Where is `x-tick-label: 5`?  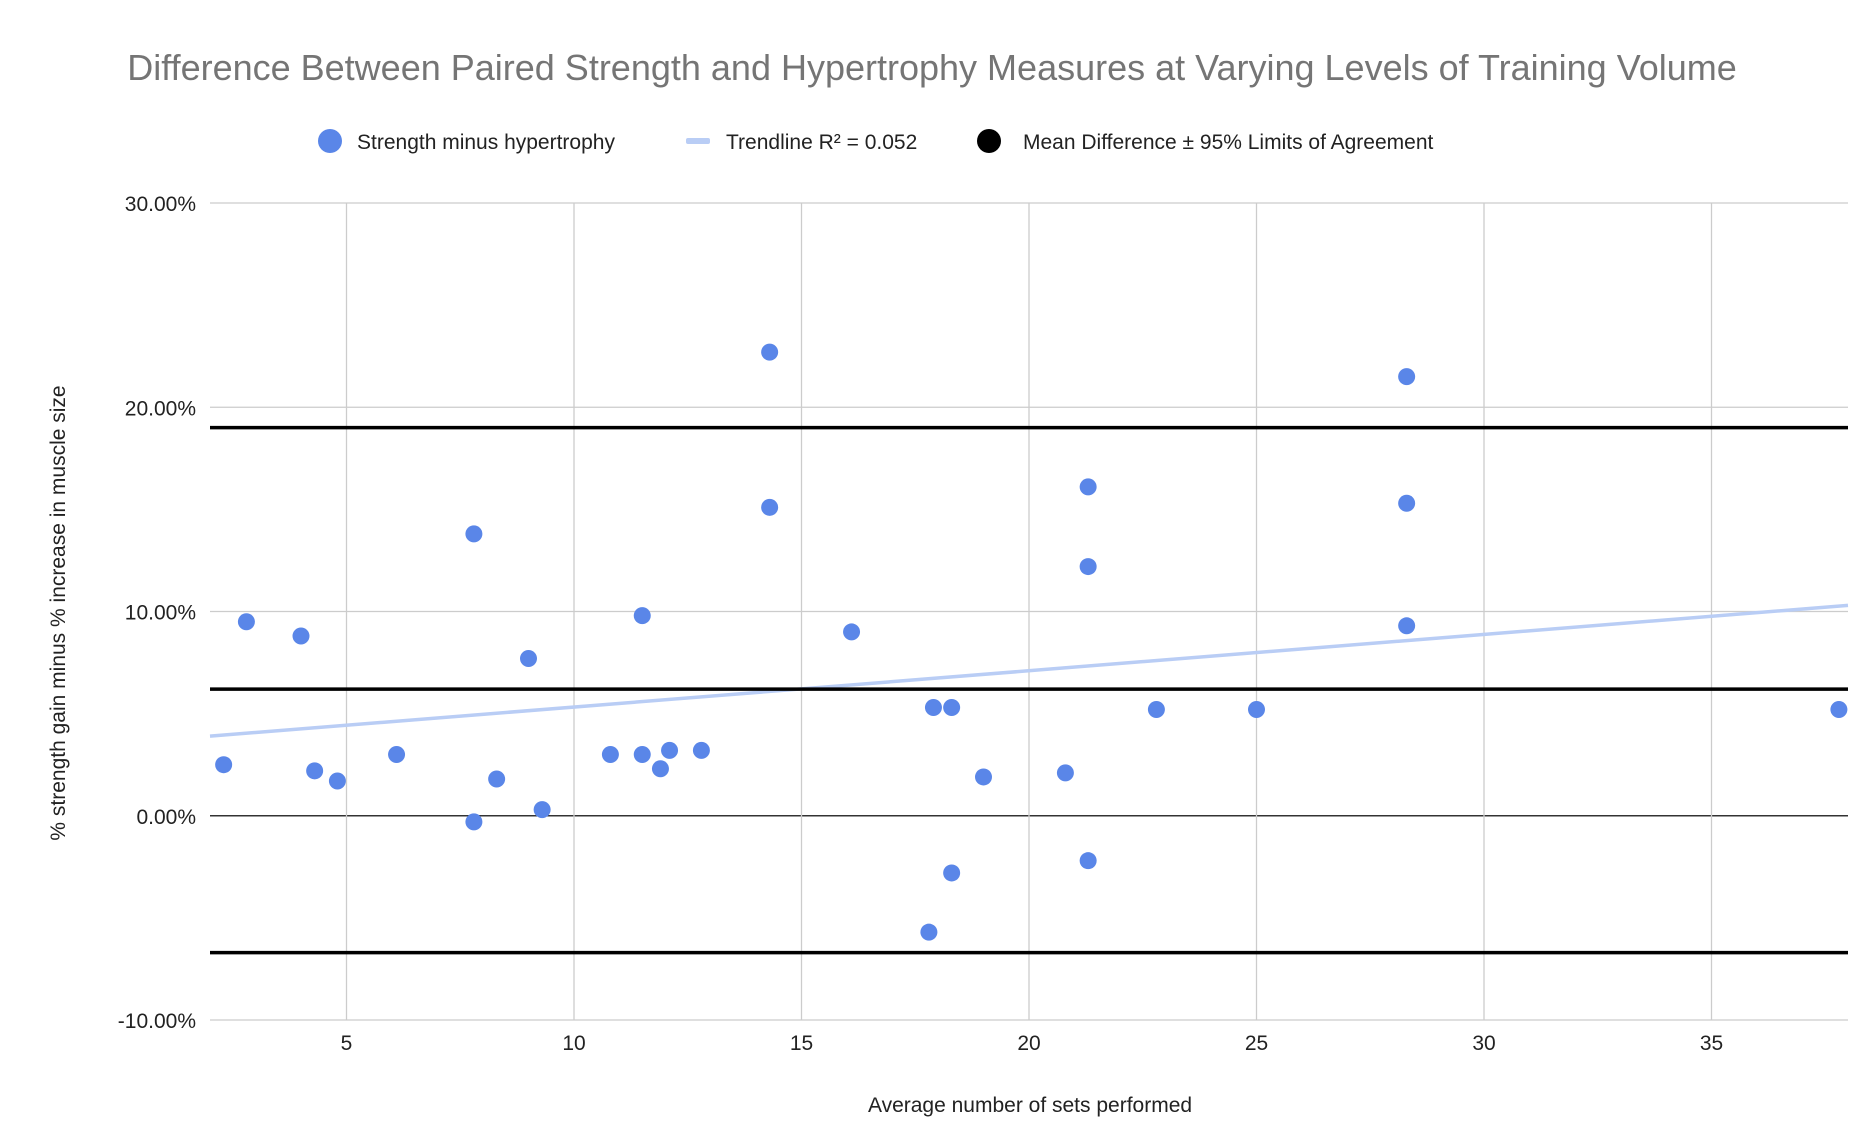
x-tick-label: 5 is located at coordinates (347, 1043).